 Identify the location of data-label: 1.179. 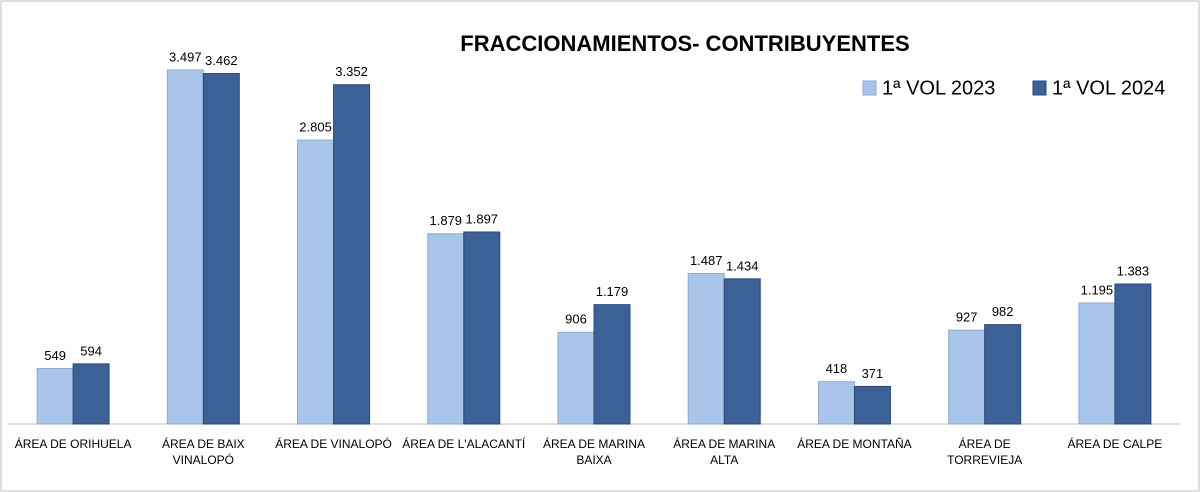
(612, 291).